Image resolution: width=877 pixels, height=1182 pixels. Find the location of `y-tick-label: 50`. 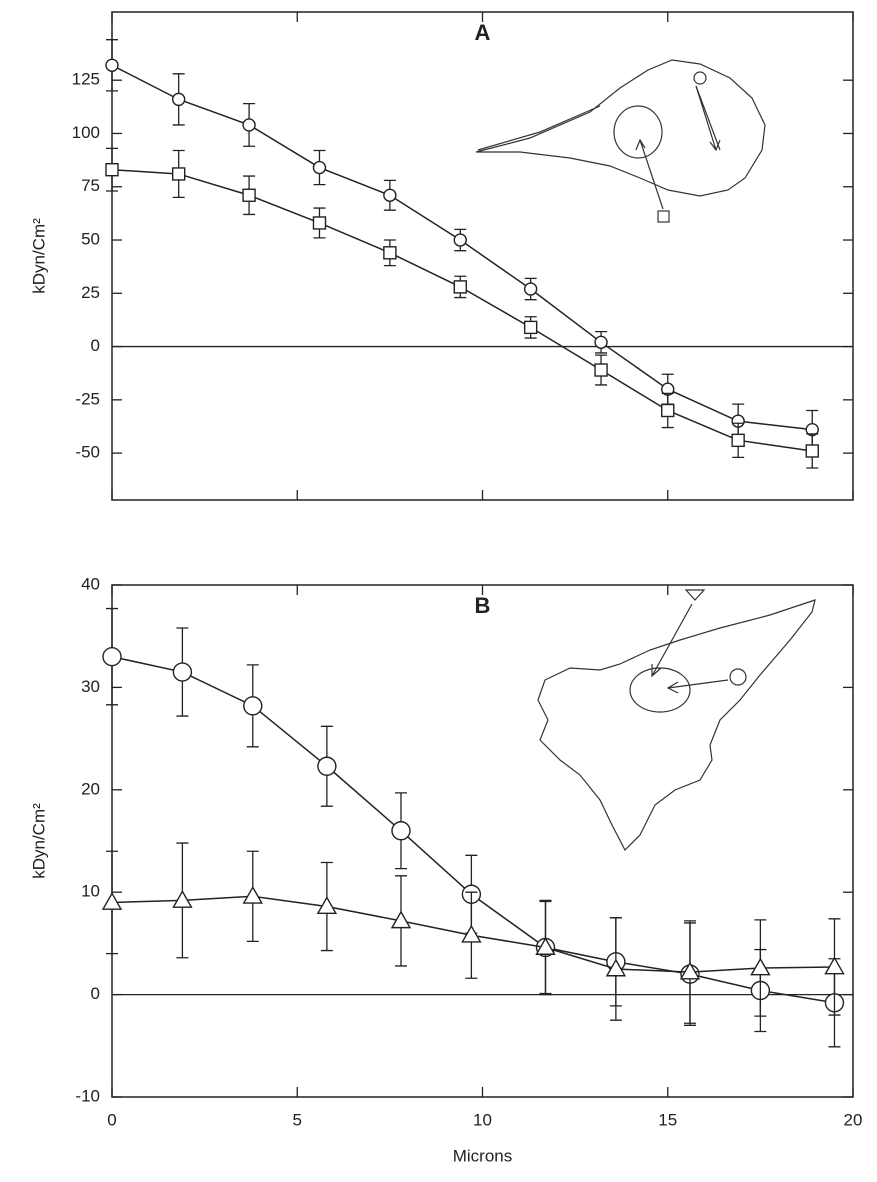

y-tick-label: 50 is located at coordinates (90, 239).